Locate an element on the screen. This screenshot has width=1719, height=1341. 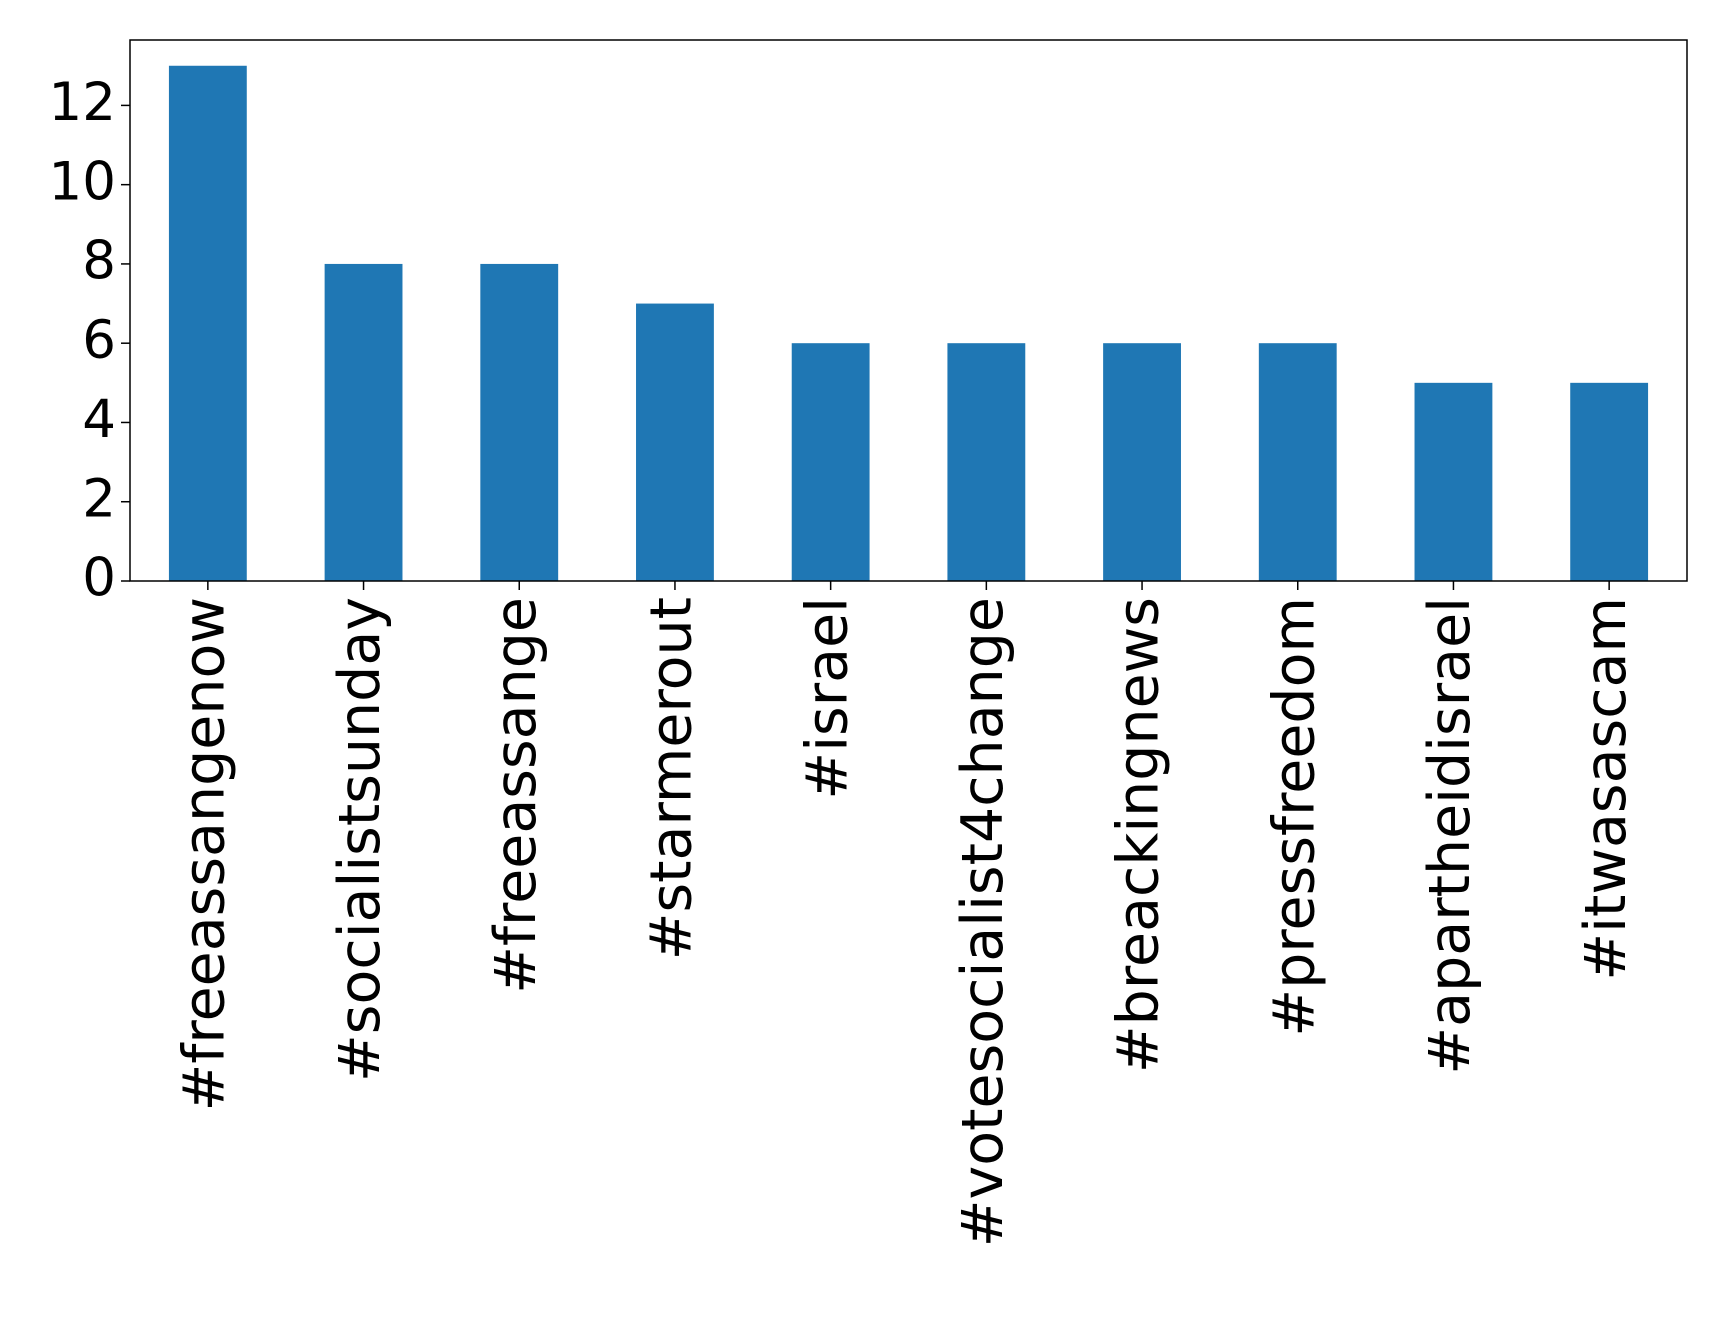
y-tick-label: 8 is located at coordinates (99, 261).